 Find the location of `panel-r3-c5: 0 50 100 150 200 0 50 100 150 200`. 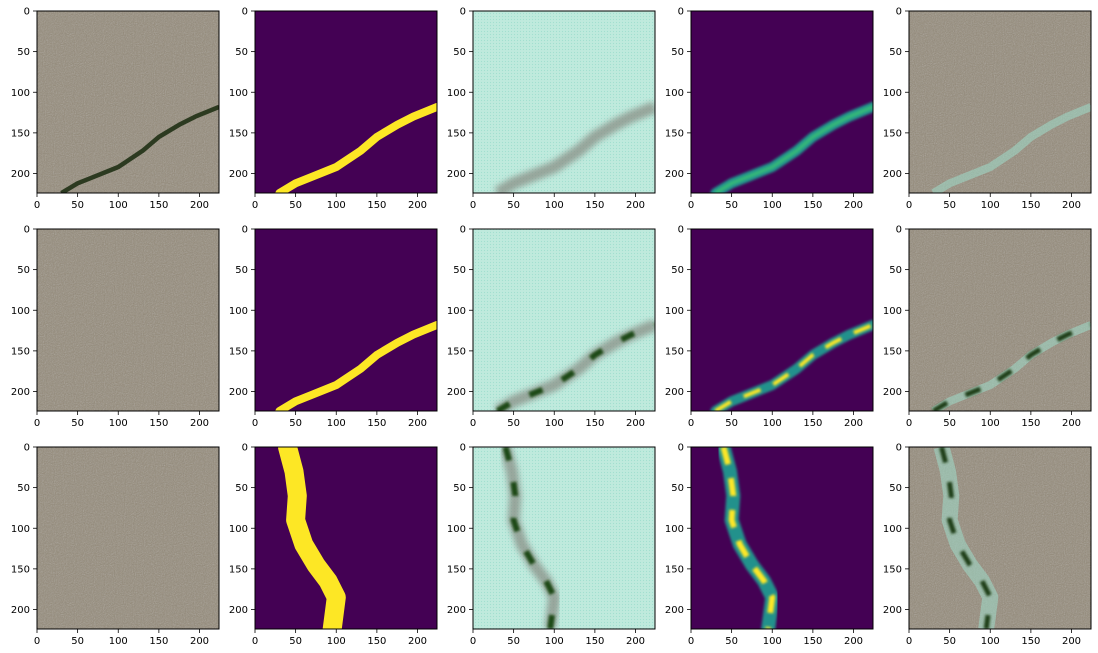

panel-r3-c5: 0 50 100 150 200 0 50 100 150 200 is located at coordinates (987, 545).